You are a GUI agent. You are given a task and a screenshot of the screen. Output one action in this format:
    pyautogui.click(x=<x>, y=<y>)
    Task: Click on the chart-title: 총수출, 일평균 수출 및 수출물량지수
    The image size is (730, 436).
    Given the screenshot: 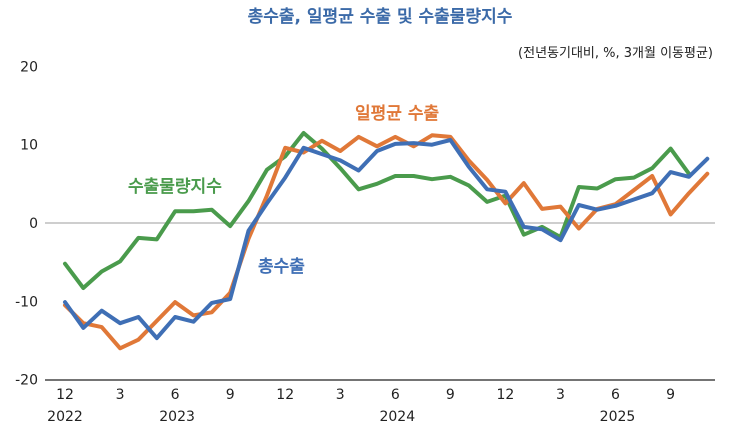 What is the action you would take?
    pyautogui.click(x=380, y=17)
    